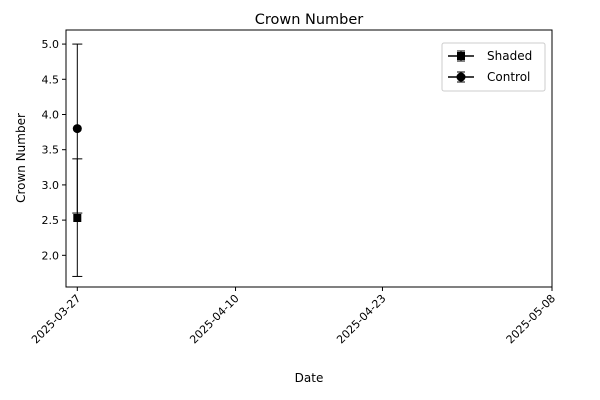 The image size is (600, 400). Describe the element at coordinates (508, 77) in the screenshot. I see `legend-label: Control` at that location.